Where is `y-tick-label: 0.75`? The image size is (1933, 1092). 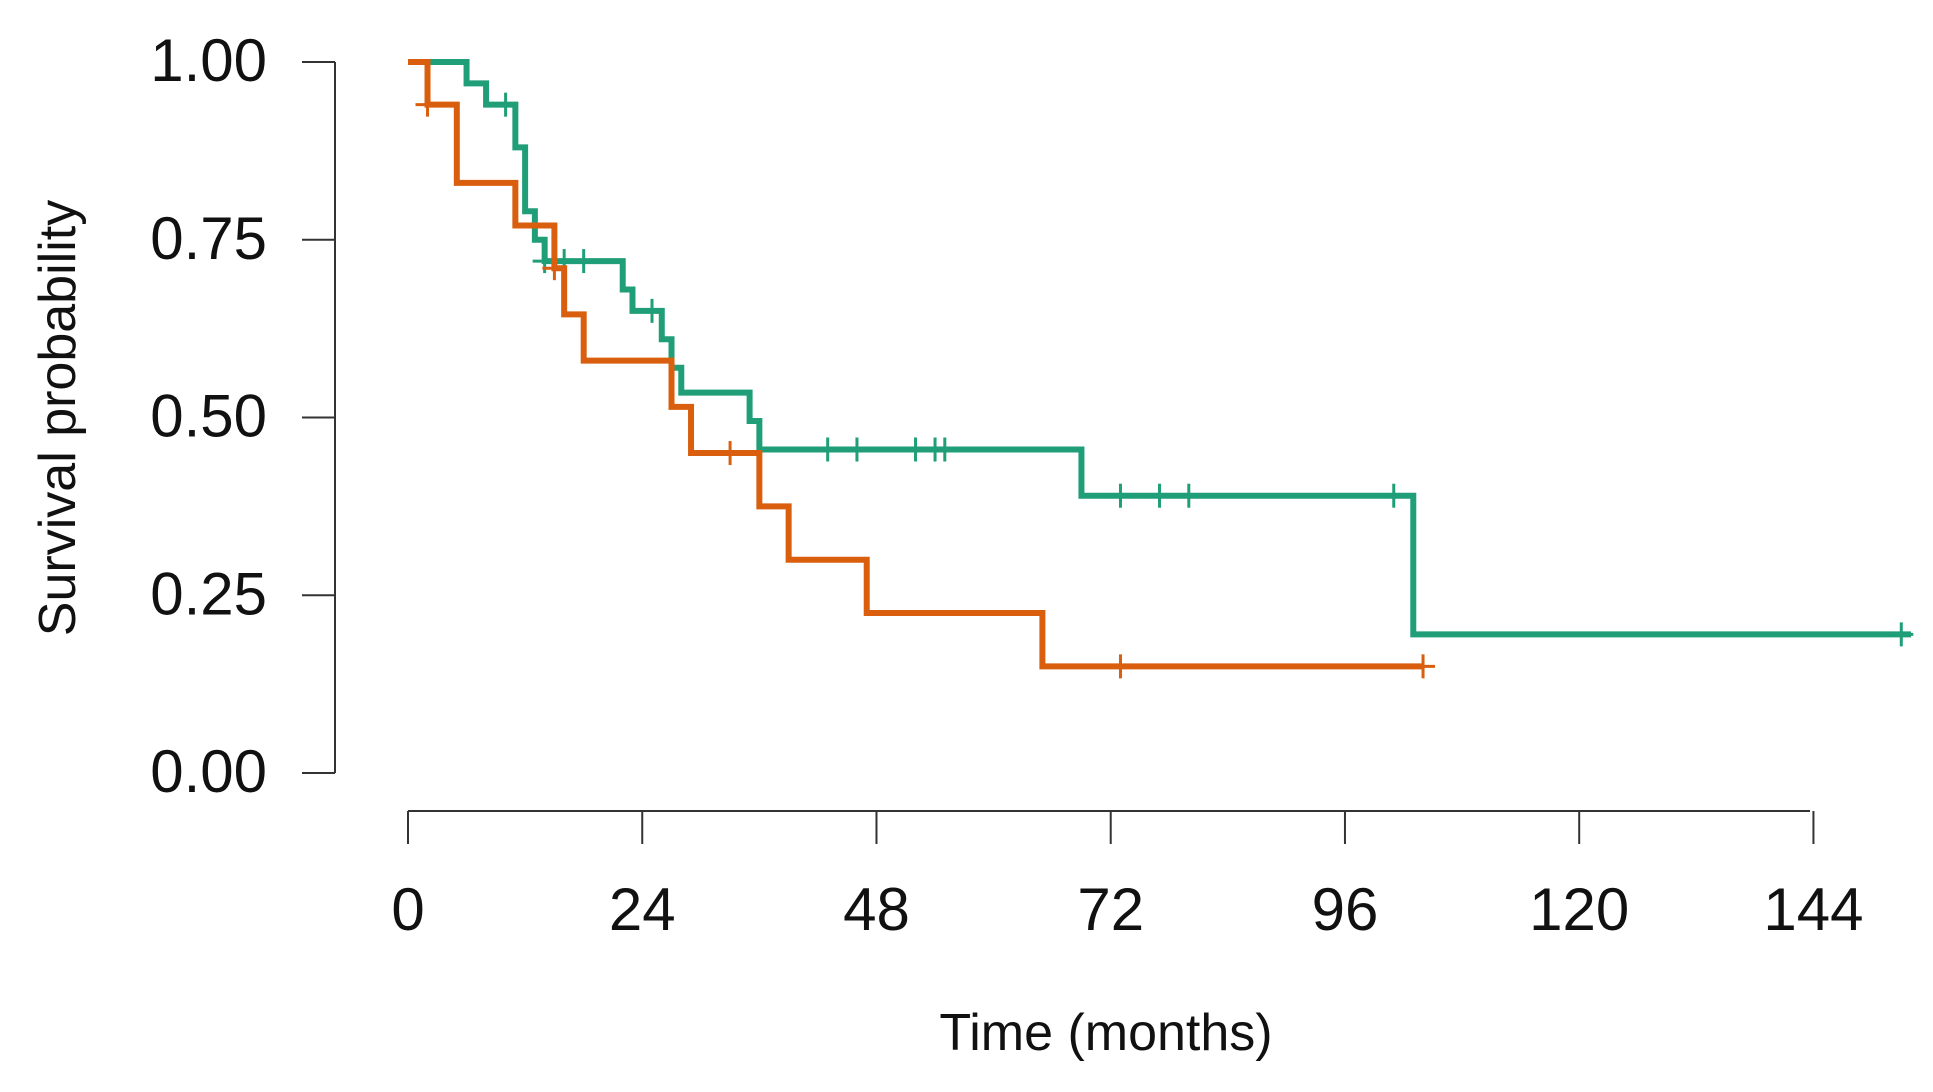
y-tick-label: 0.75 is located at coordinates (208, 238).